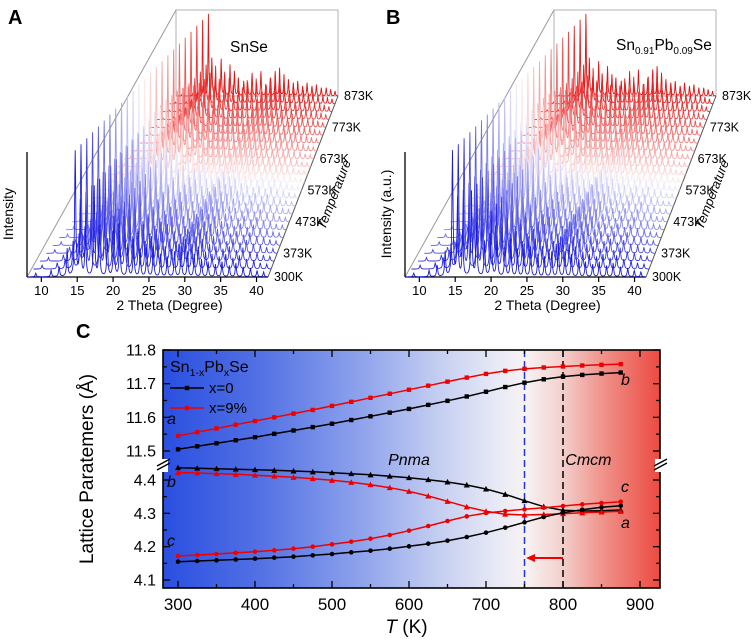 This screenshot has height=640, width=756. What do you see at coordinates (145, 547) in the screenshot?
I see `y-tick-label: 4.2` at bounding box center [145, 547].